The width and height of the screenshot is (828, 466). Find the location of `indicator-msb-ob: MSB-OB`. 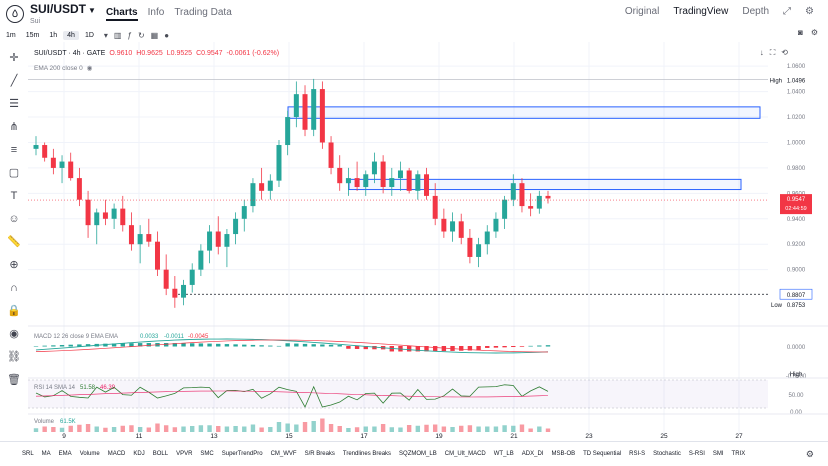

indicator-msb-ob: MSB-OB is located at coordinates (563, 454).